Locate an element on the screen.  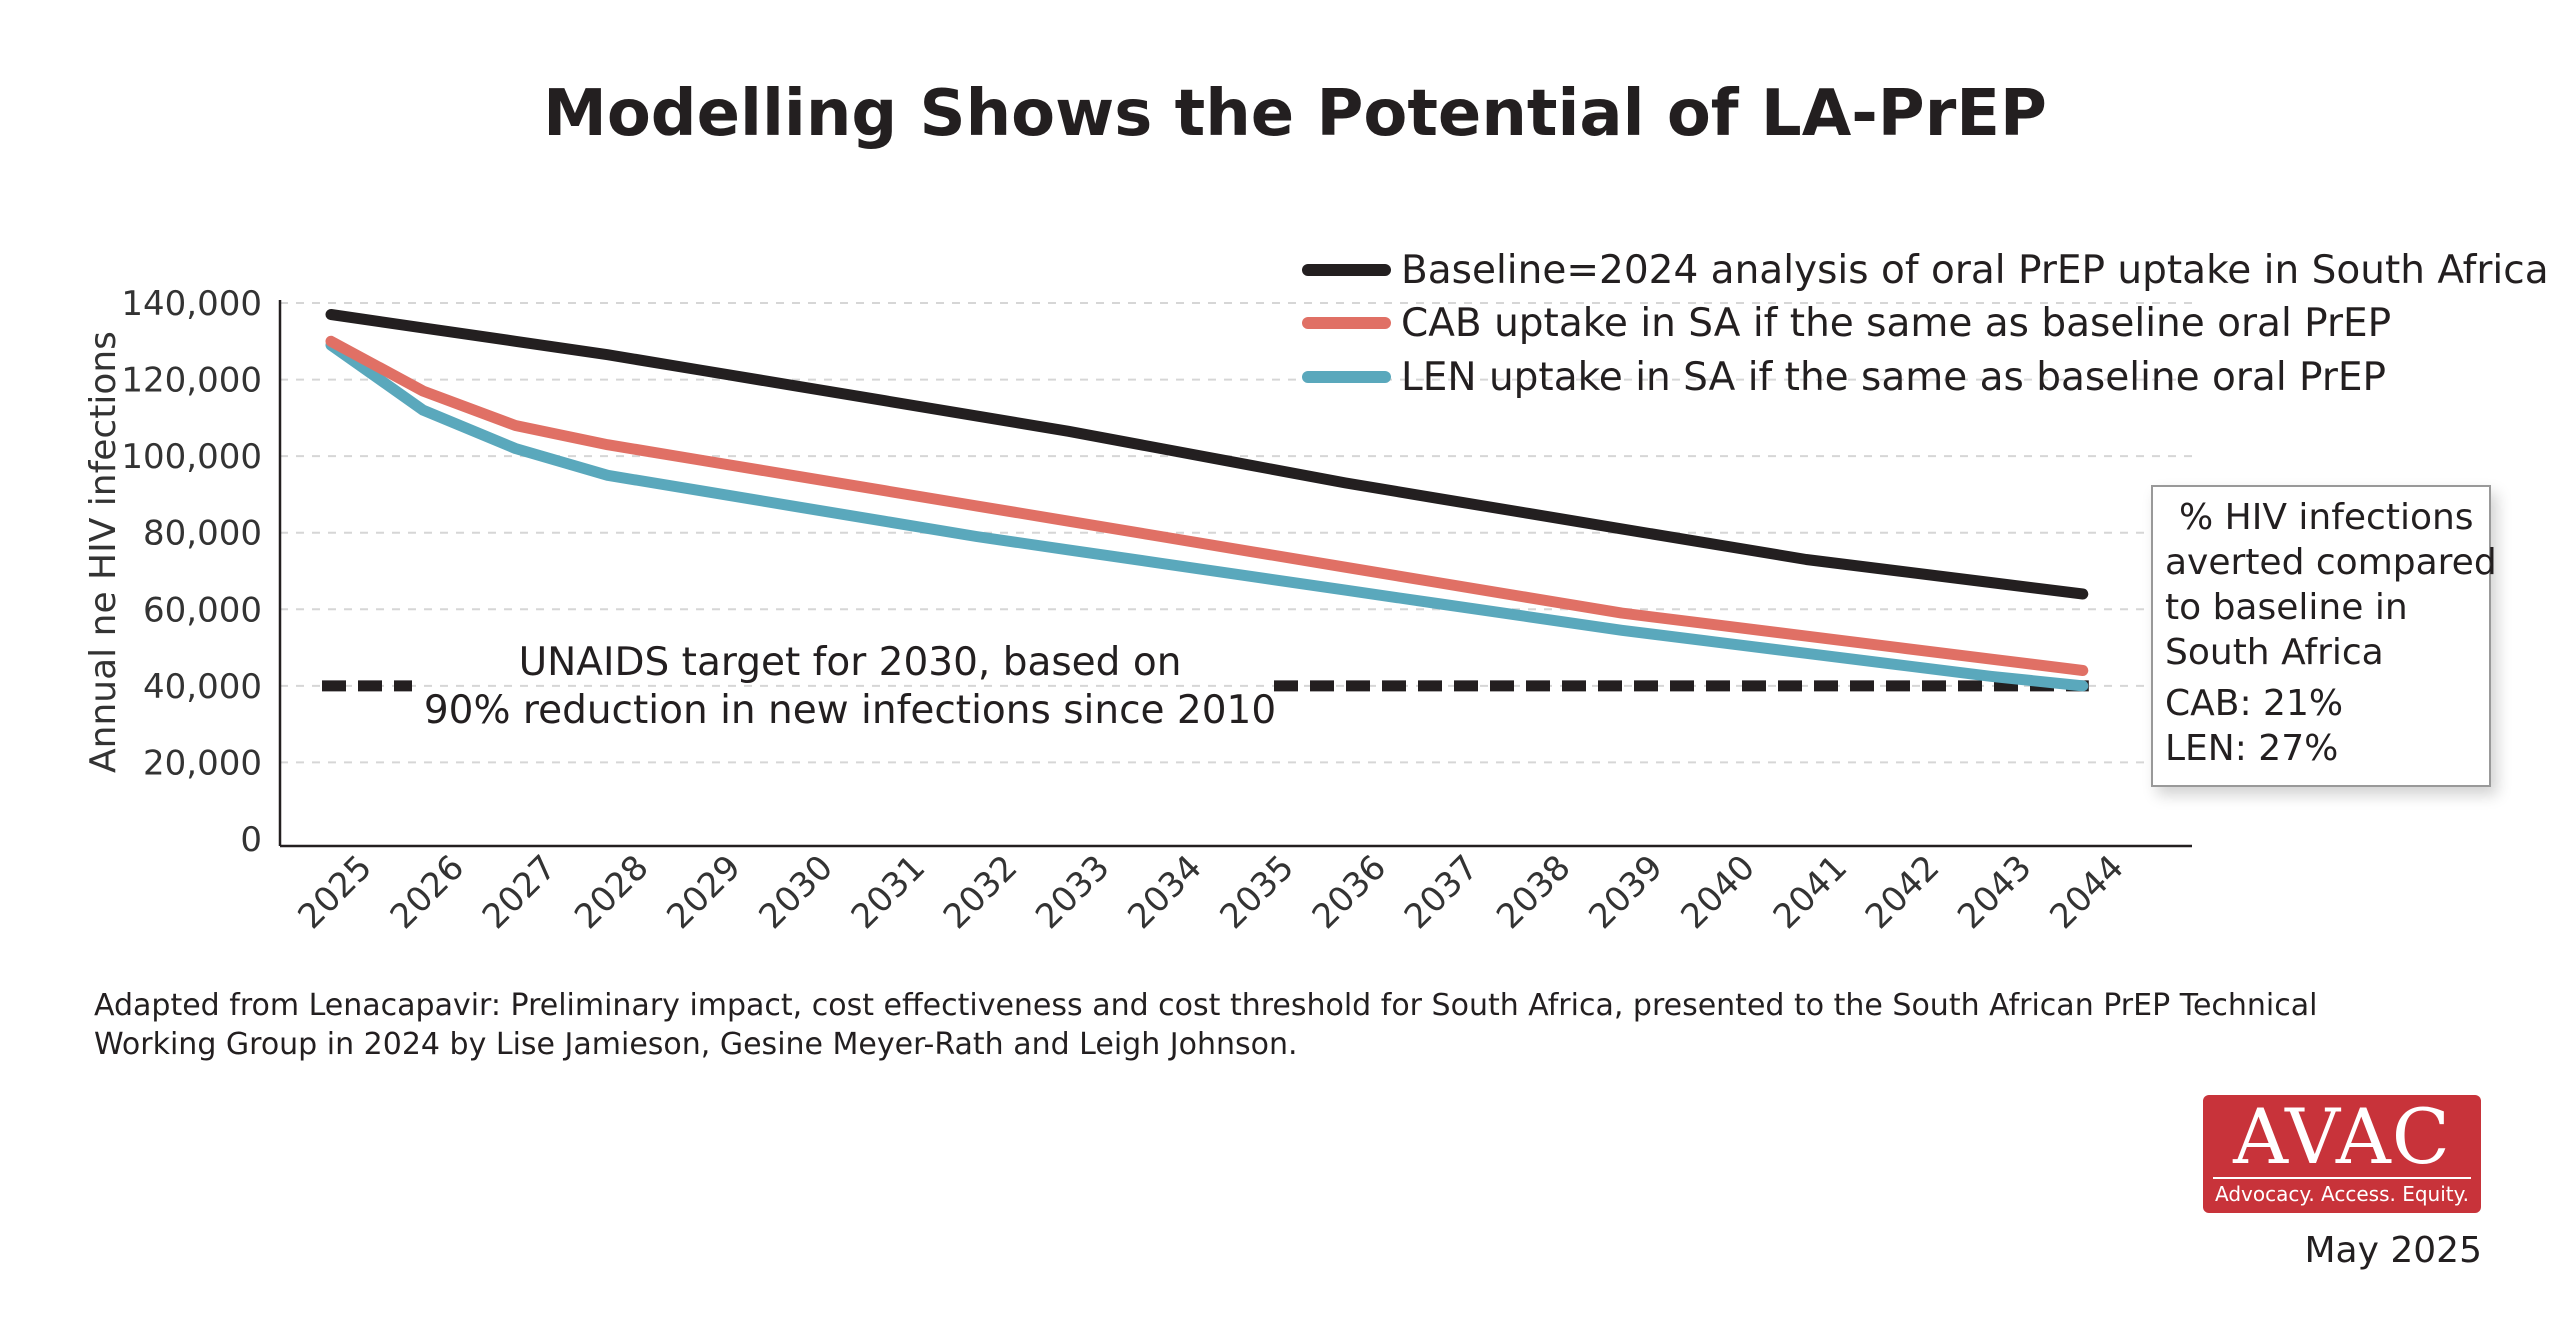
note-line-3: to baseline in is located at coordinates (2286, 607).